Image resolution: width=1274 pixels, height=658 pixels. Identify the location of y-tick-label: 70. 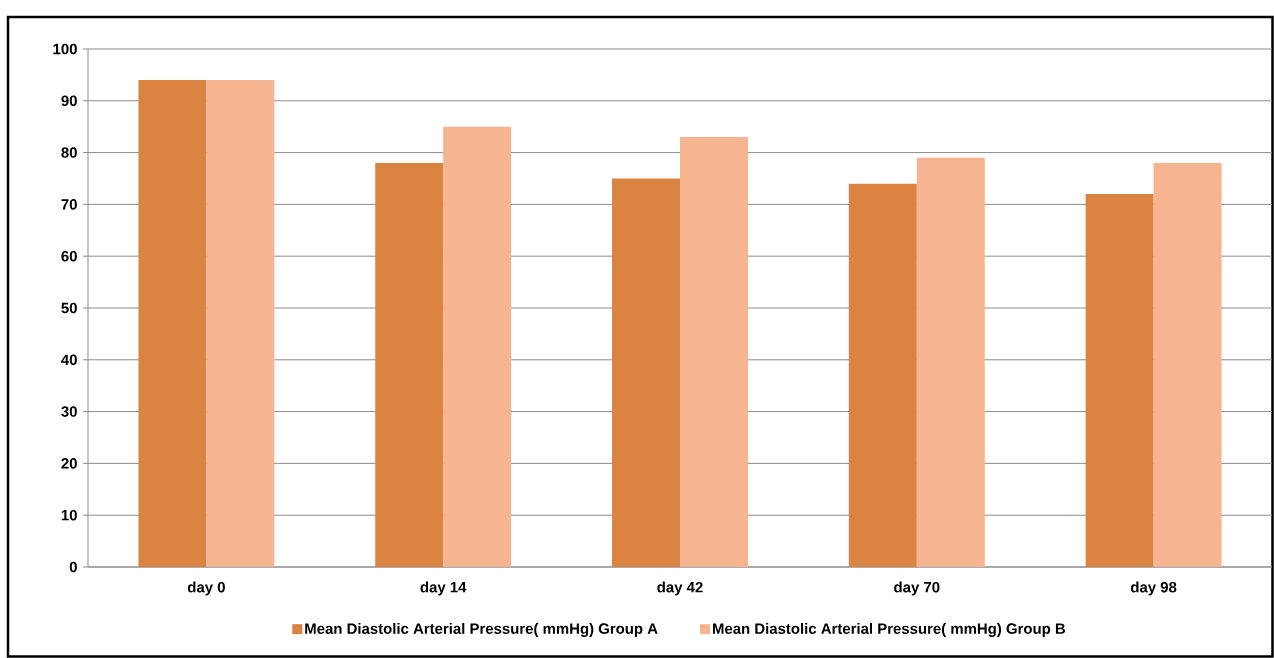
(69, 204).